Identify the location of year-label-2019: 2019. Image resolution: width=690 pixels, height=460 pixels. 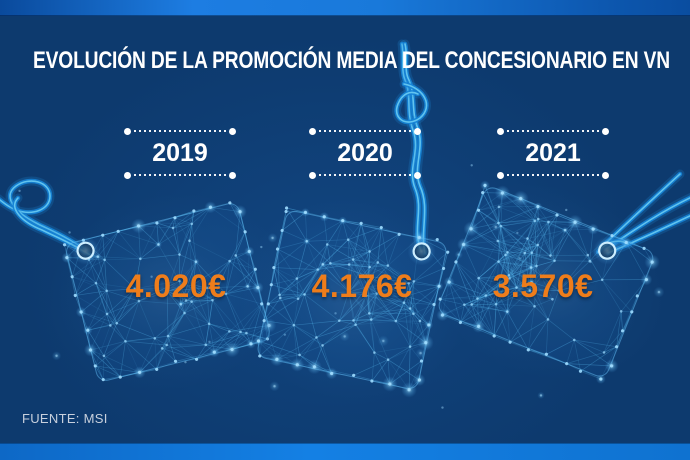
(180, 153).